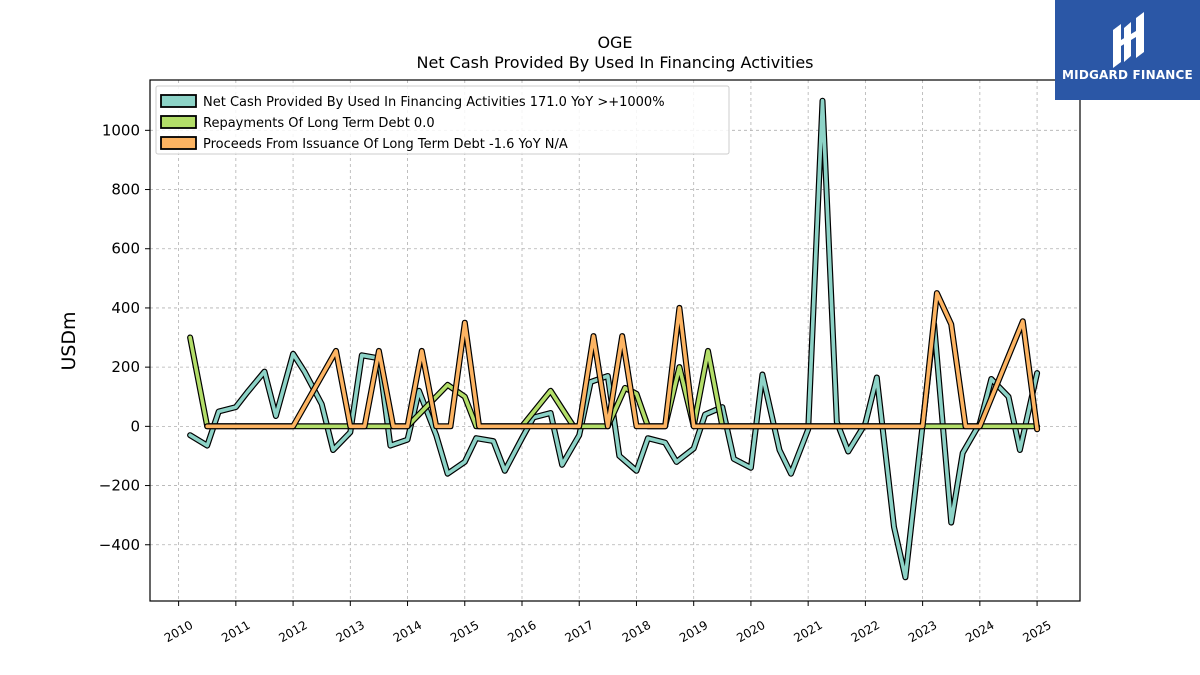 The image size is (1200, 675). What do you see at coordinates (119, 545) in the screenshot?
I see `y-tick-label: −400` at bounding box center [119, 545].